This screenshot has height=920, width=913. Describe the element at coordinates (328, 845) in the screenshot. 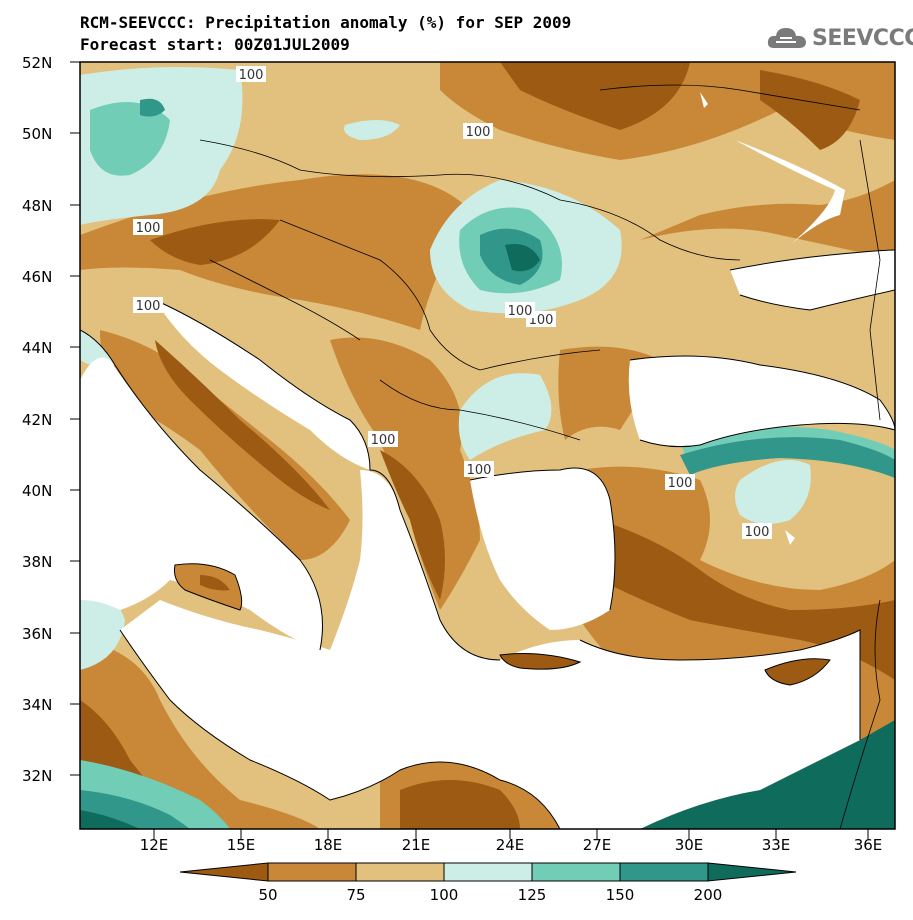

I see `lon-label-18e: 18E` at that location.